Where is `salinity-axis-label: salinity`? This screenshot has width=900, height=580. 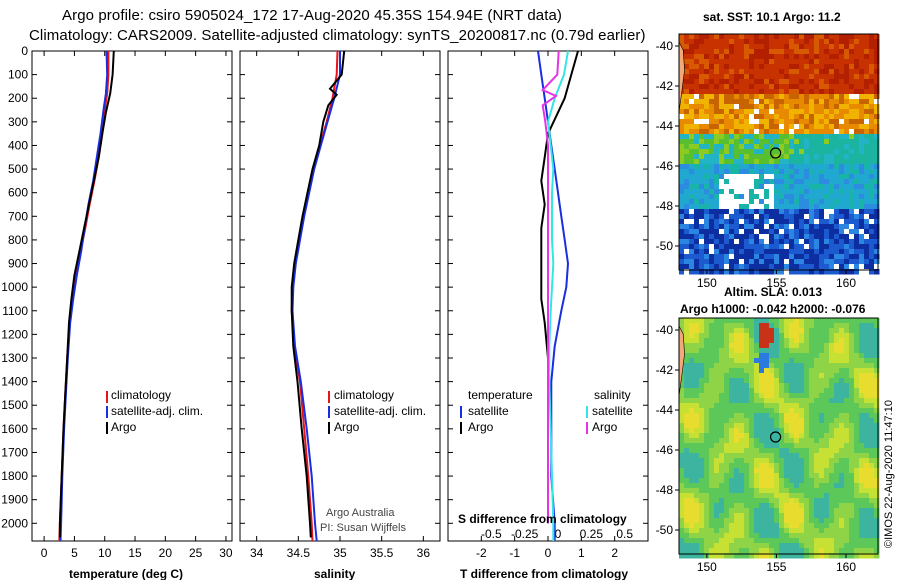 salinity-axis-label: salinity is located at coordinates (335, 573).